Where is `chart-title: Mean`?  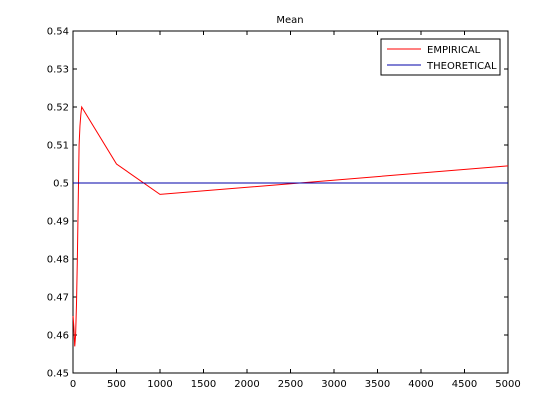
chart-title: Mean is located at coordinates (289, 20).